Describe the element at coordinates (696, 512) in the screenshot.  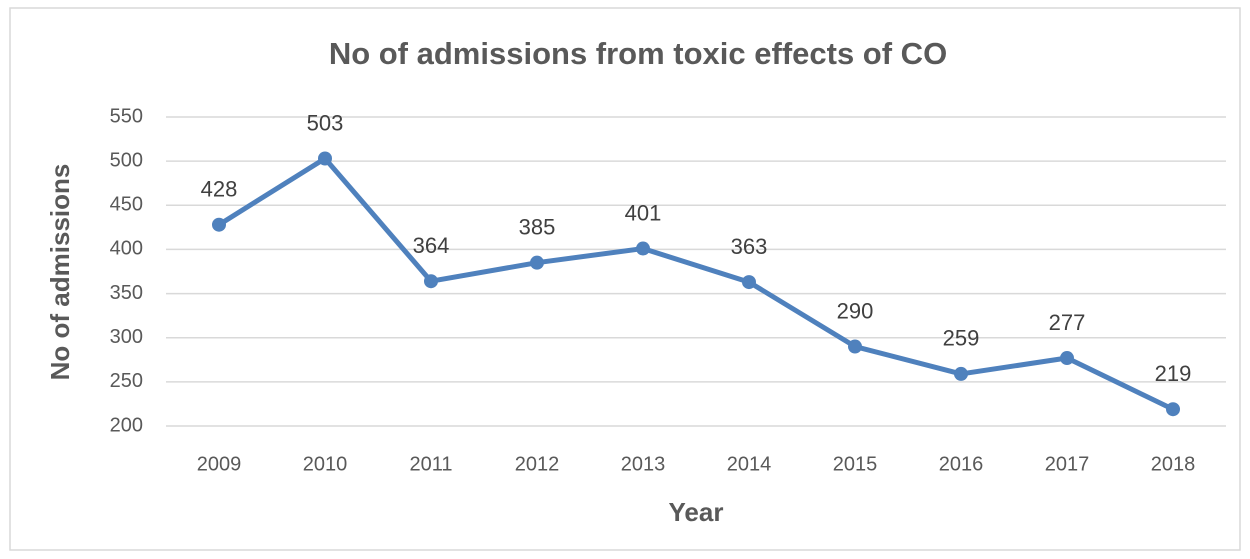
I see `x-axis-label: Year` at that location.